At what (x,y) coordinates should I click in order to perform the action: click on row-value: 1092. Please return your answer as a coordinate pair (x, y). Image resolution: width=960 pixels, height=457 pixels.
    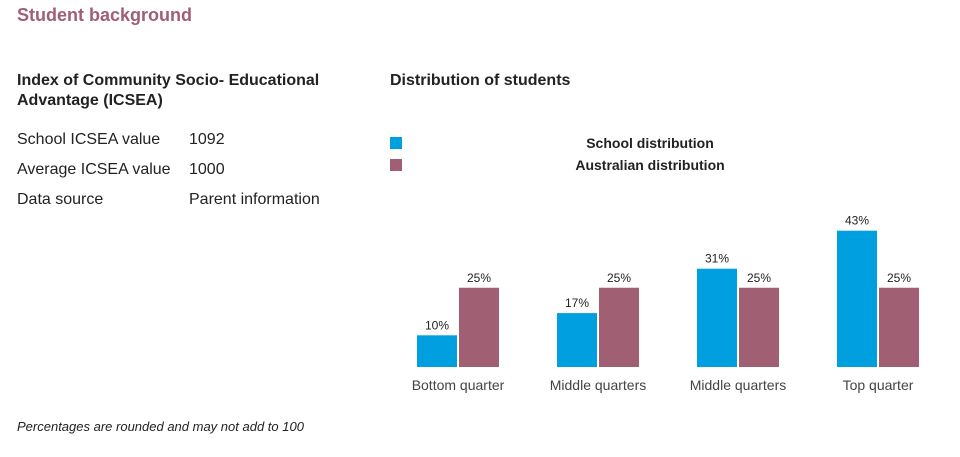
    Looking at the image, I should click on (207, 139).